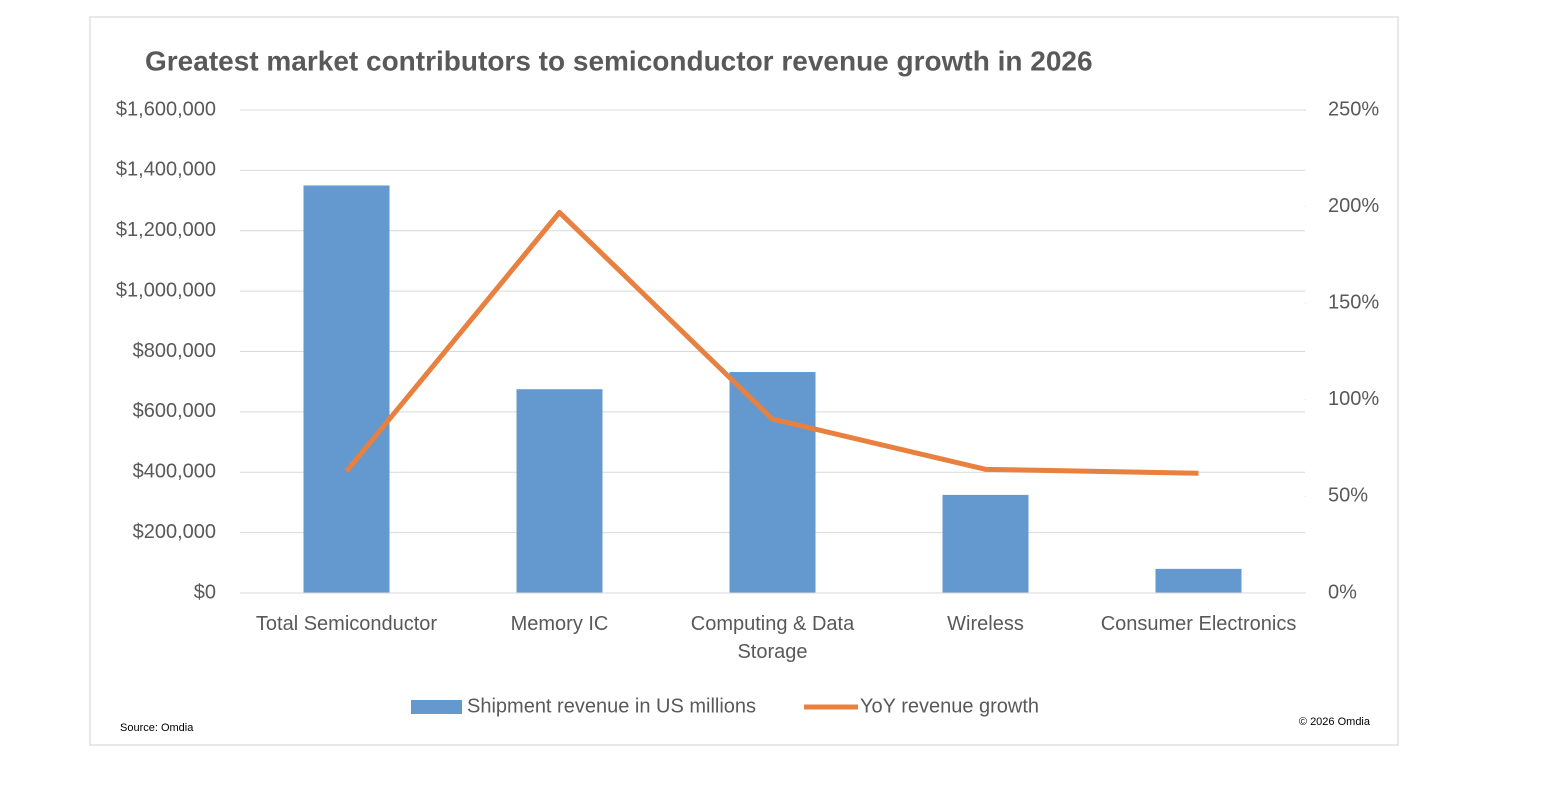  Describe the element at coordinates (1342, 592) in the screenshot. I see `y2-tick-label: 0%` at that location.